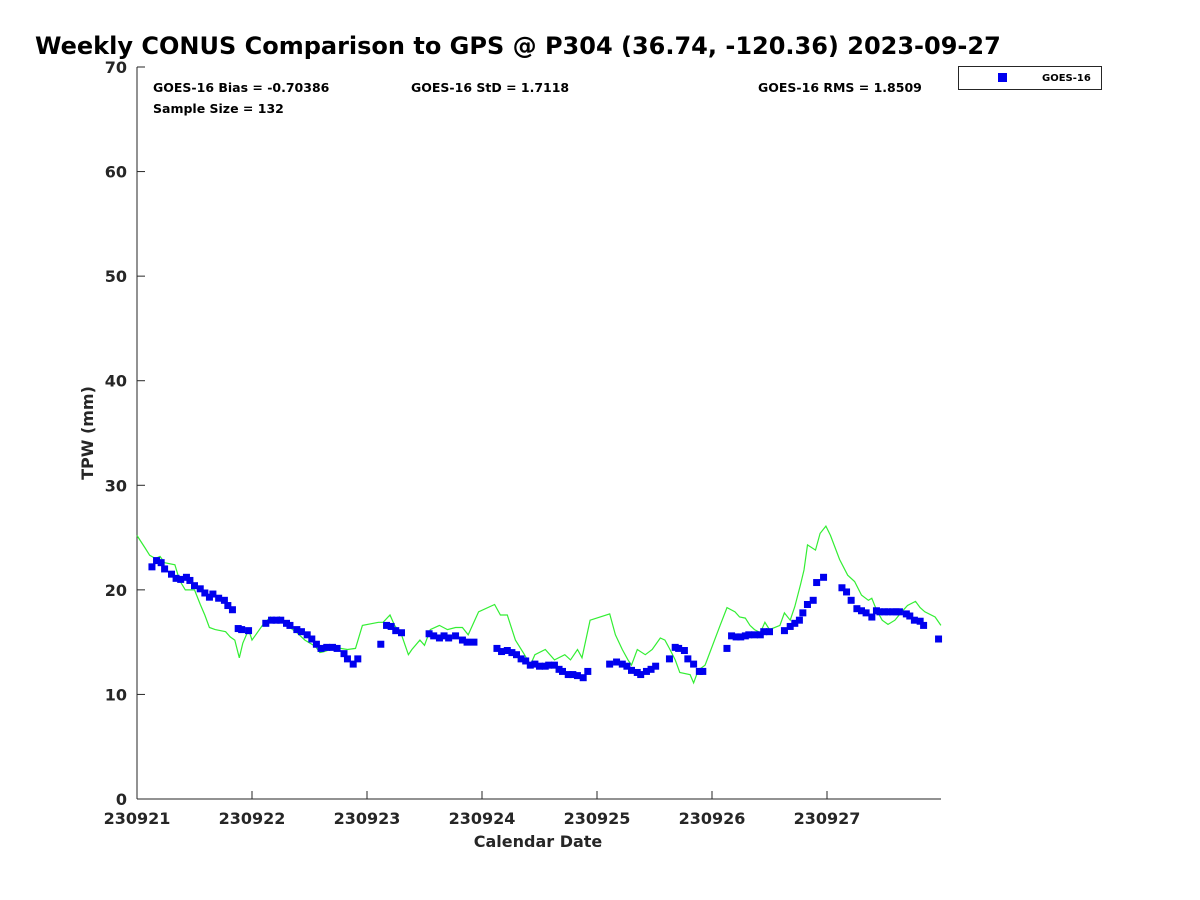  I want to click on y-tick-label: 10, so click(116, 694).